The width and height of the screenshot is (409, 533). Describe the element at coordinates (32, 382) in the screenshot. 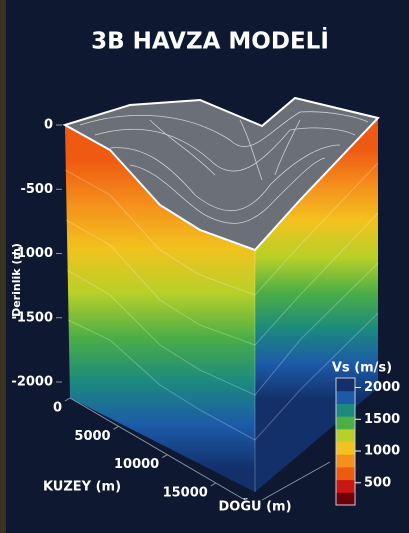

I see `z-tick-label: -2000` at that location.